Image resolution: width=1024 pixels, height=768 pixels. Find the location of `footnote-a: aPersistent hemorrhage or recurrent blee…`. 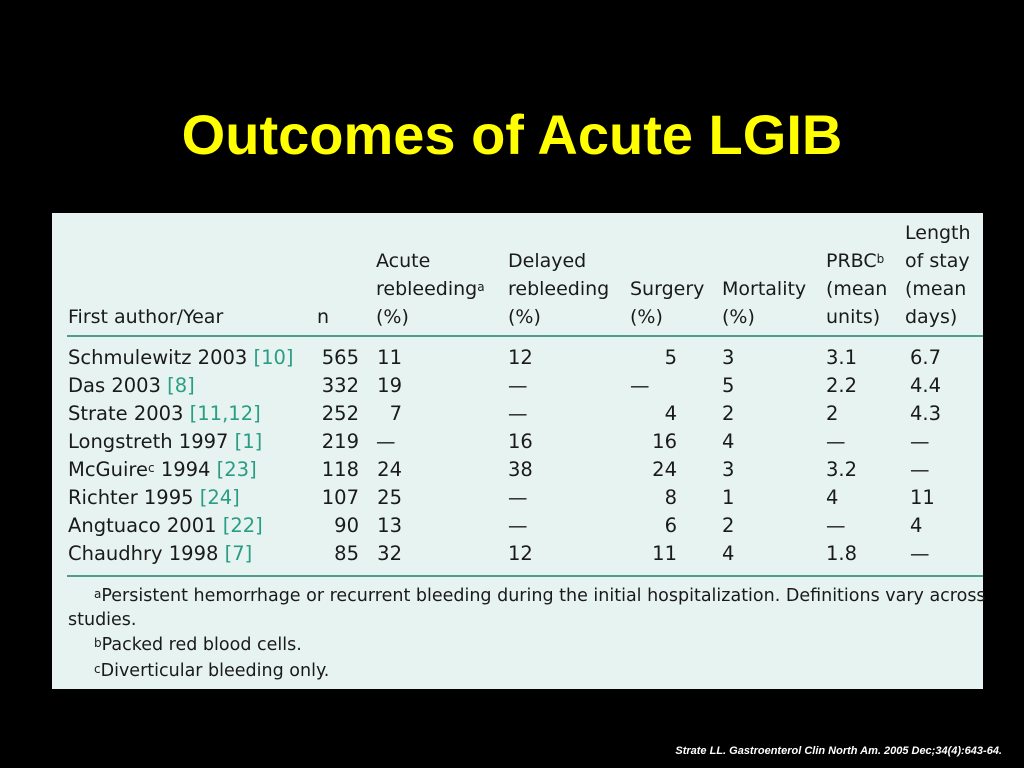

footnote-a: aPersistent hemorrhage or recurrent blee… is located at coordinates (540, 596).